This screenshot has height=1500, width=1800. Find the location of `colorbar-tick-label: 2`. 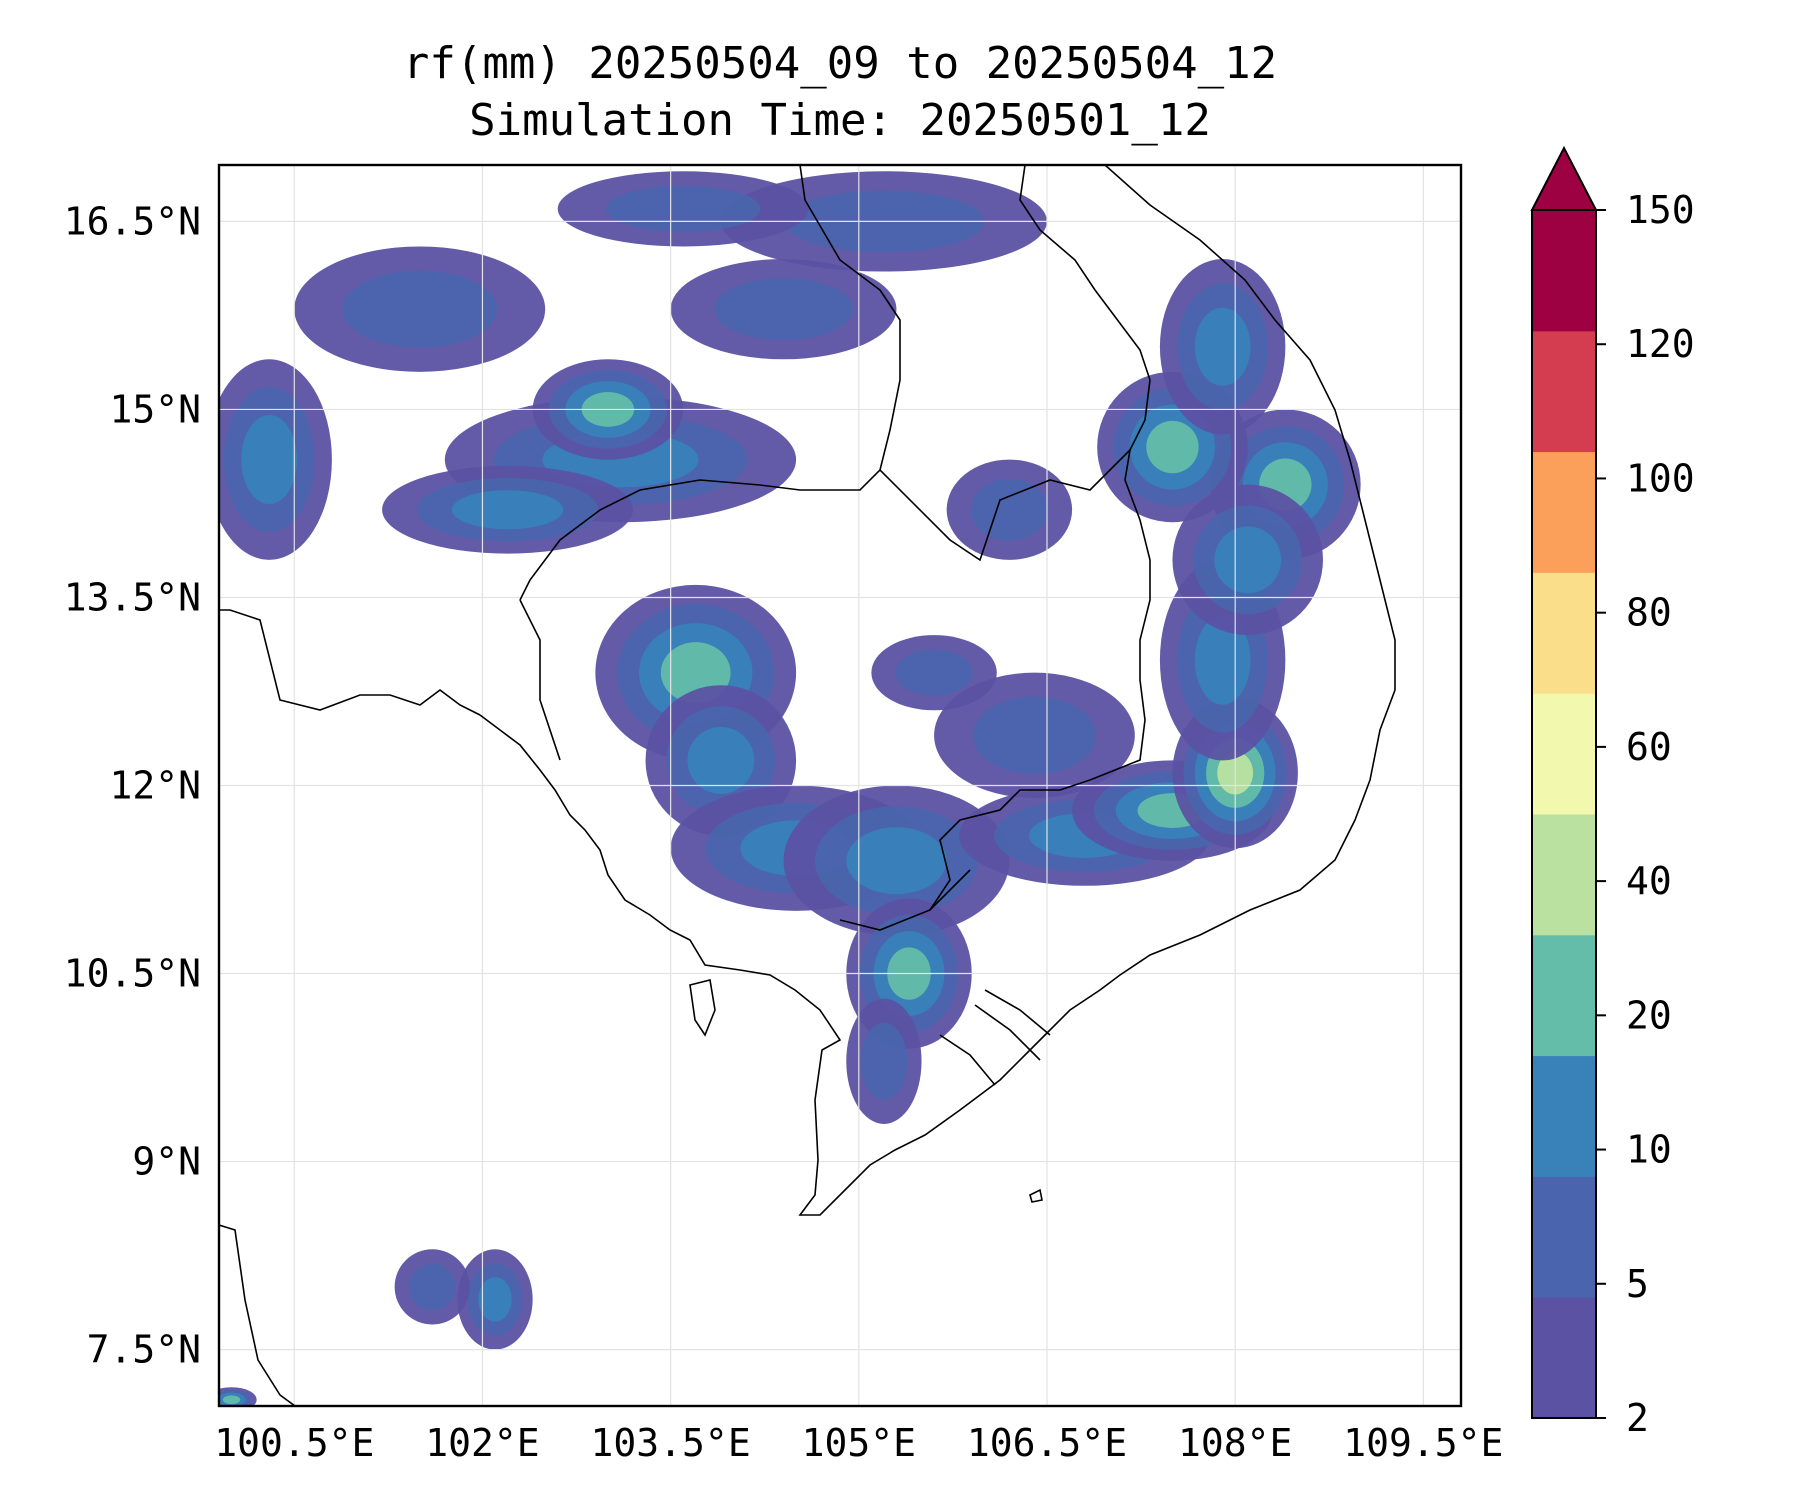

colorbar-tick-label: 2 is located at coordinates (1637, 1418).